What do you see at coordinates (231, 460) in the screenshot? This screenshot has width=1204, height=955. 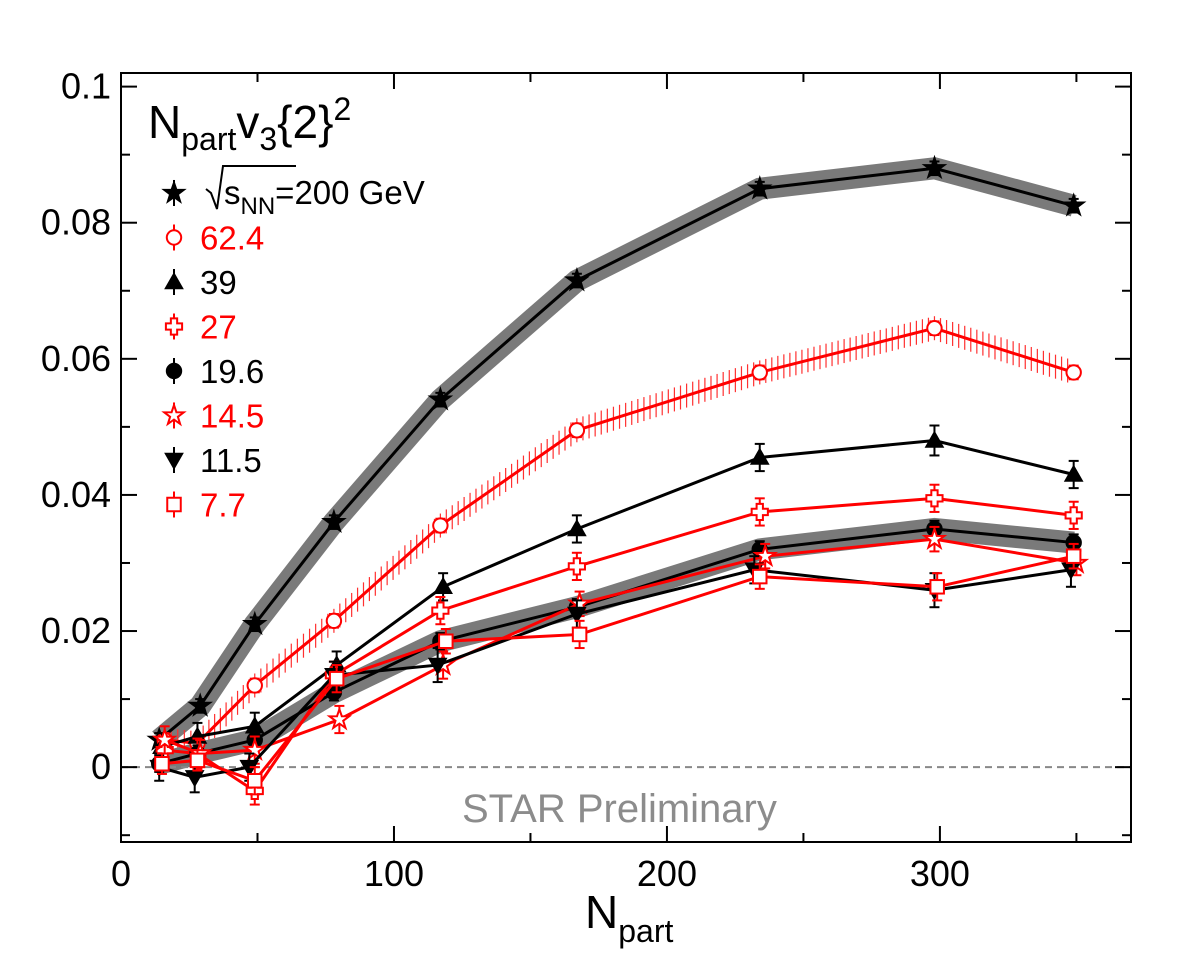 I see `legend-label: 11.5` at bounding box center [231, 460].